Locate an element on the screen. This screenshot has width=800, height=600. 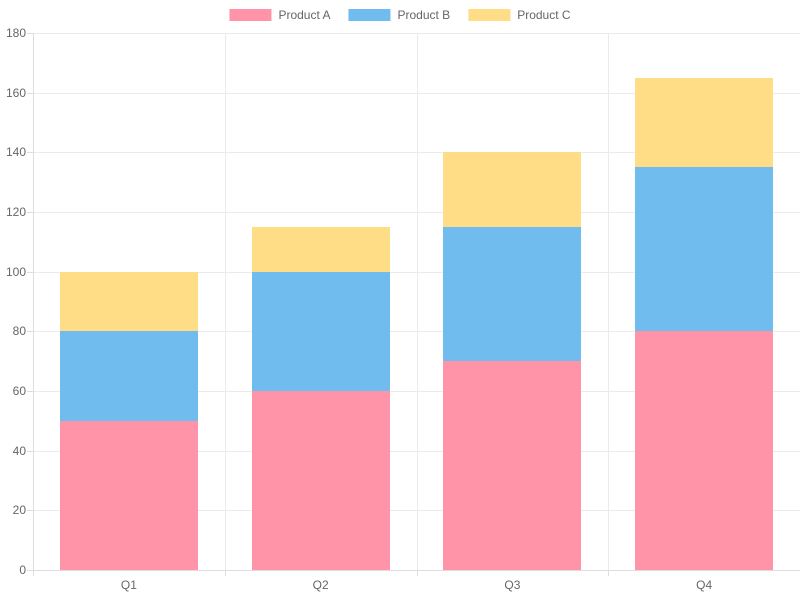
legend-item-product-b: Product B is located at coordinates (399, 15).